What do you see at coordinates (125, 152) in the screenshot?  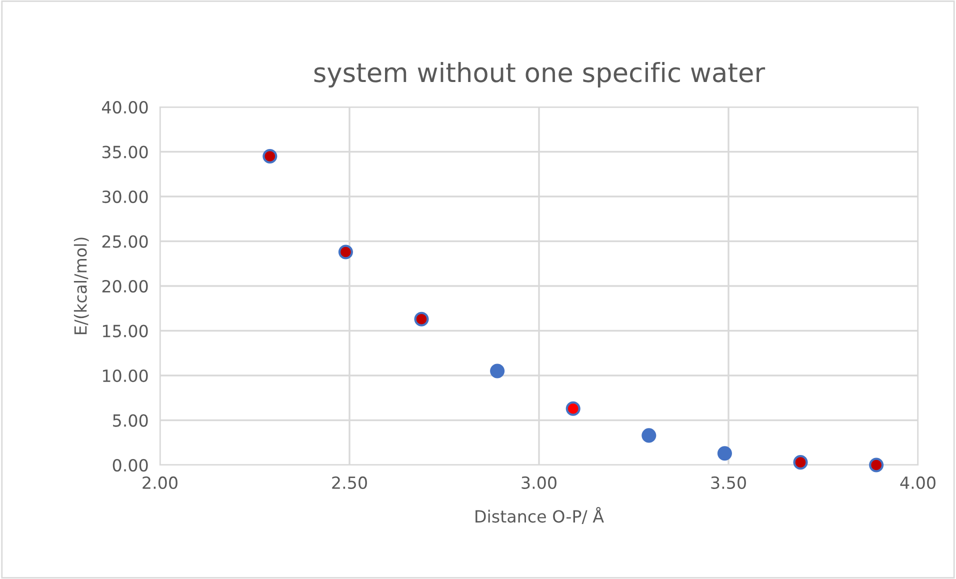 I see `y-tick-label: 35.00` at bounding box center [125, 152].